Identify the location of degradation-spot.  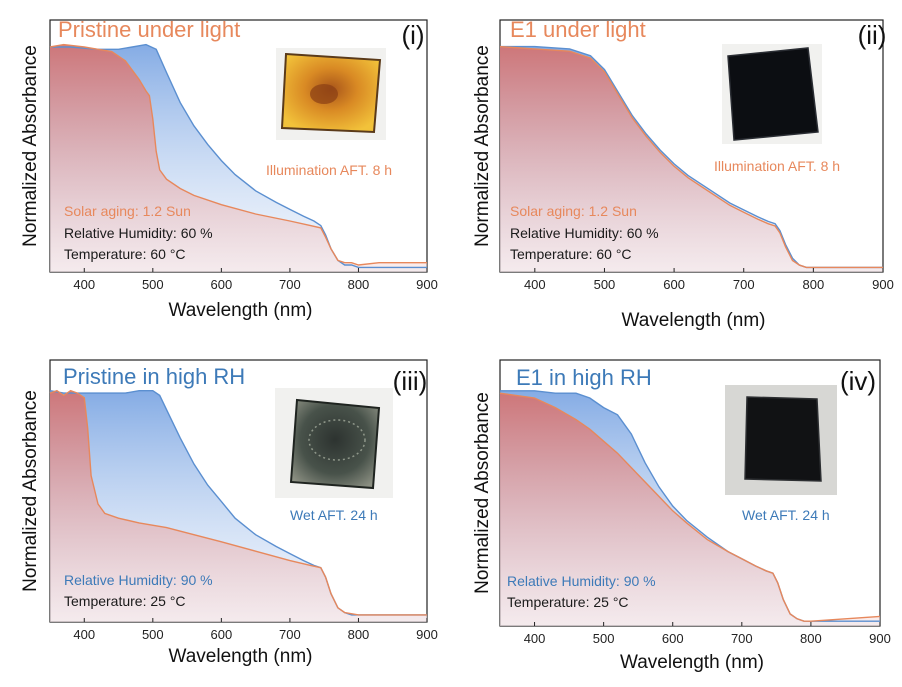
(324, 94).